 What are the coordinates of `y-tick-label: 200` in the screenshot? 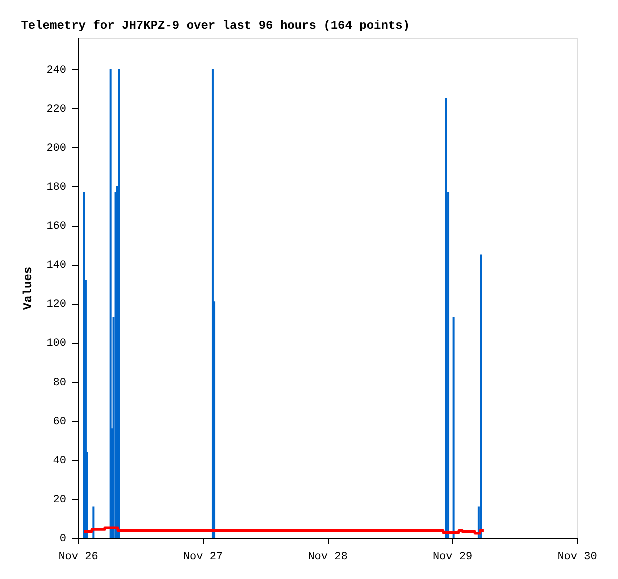 It's located at (56, 148).